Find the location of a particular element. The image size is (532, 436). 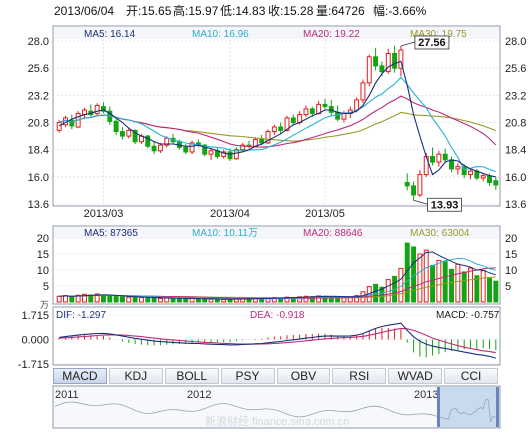

navigator-year-2012: 2012 is located at coordinates (199, 395).